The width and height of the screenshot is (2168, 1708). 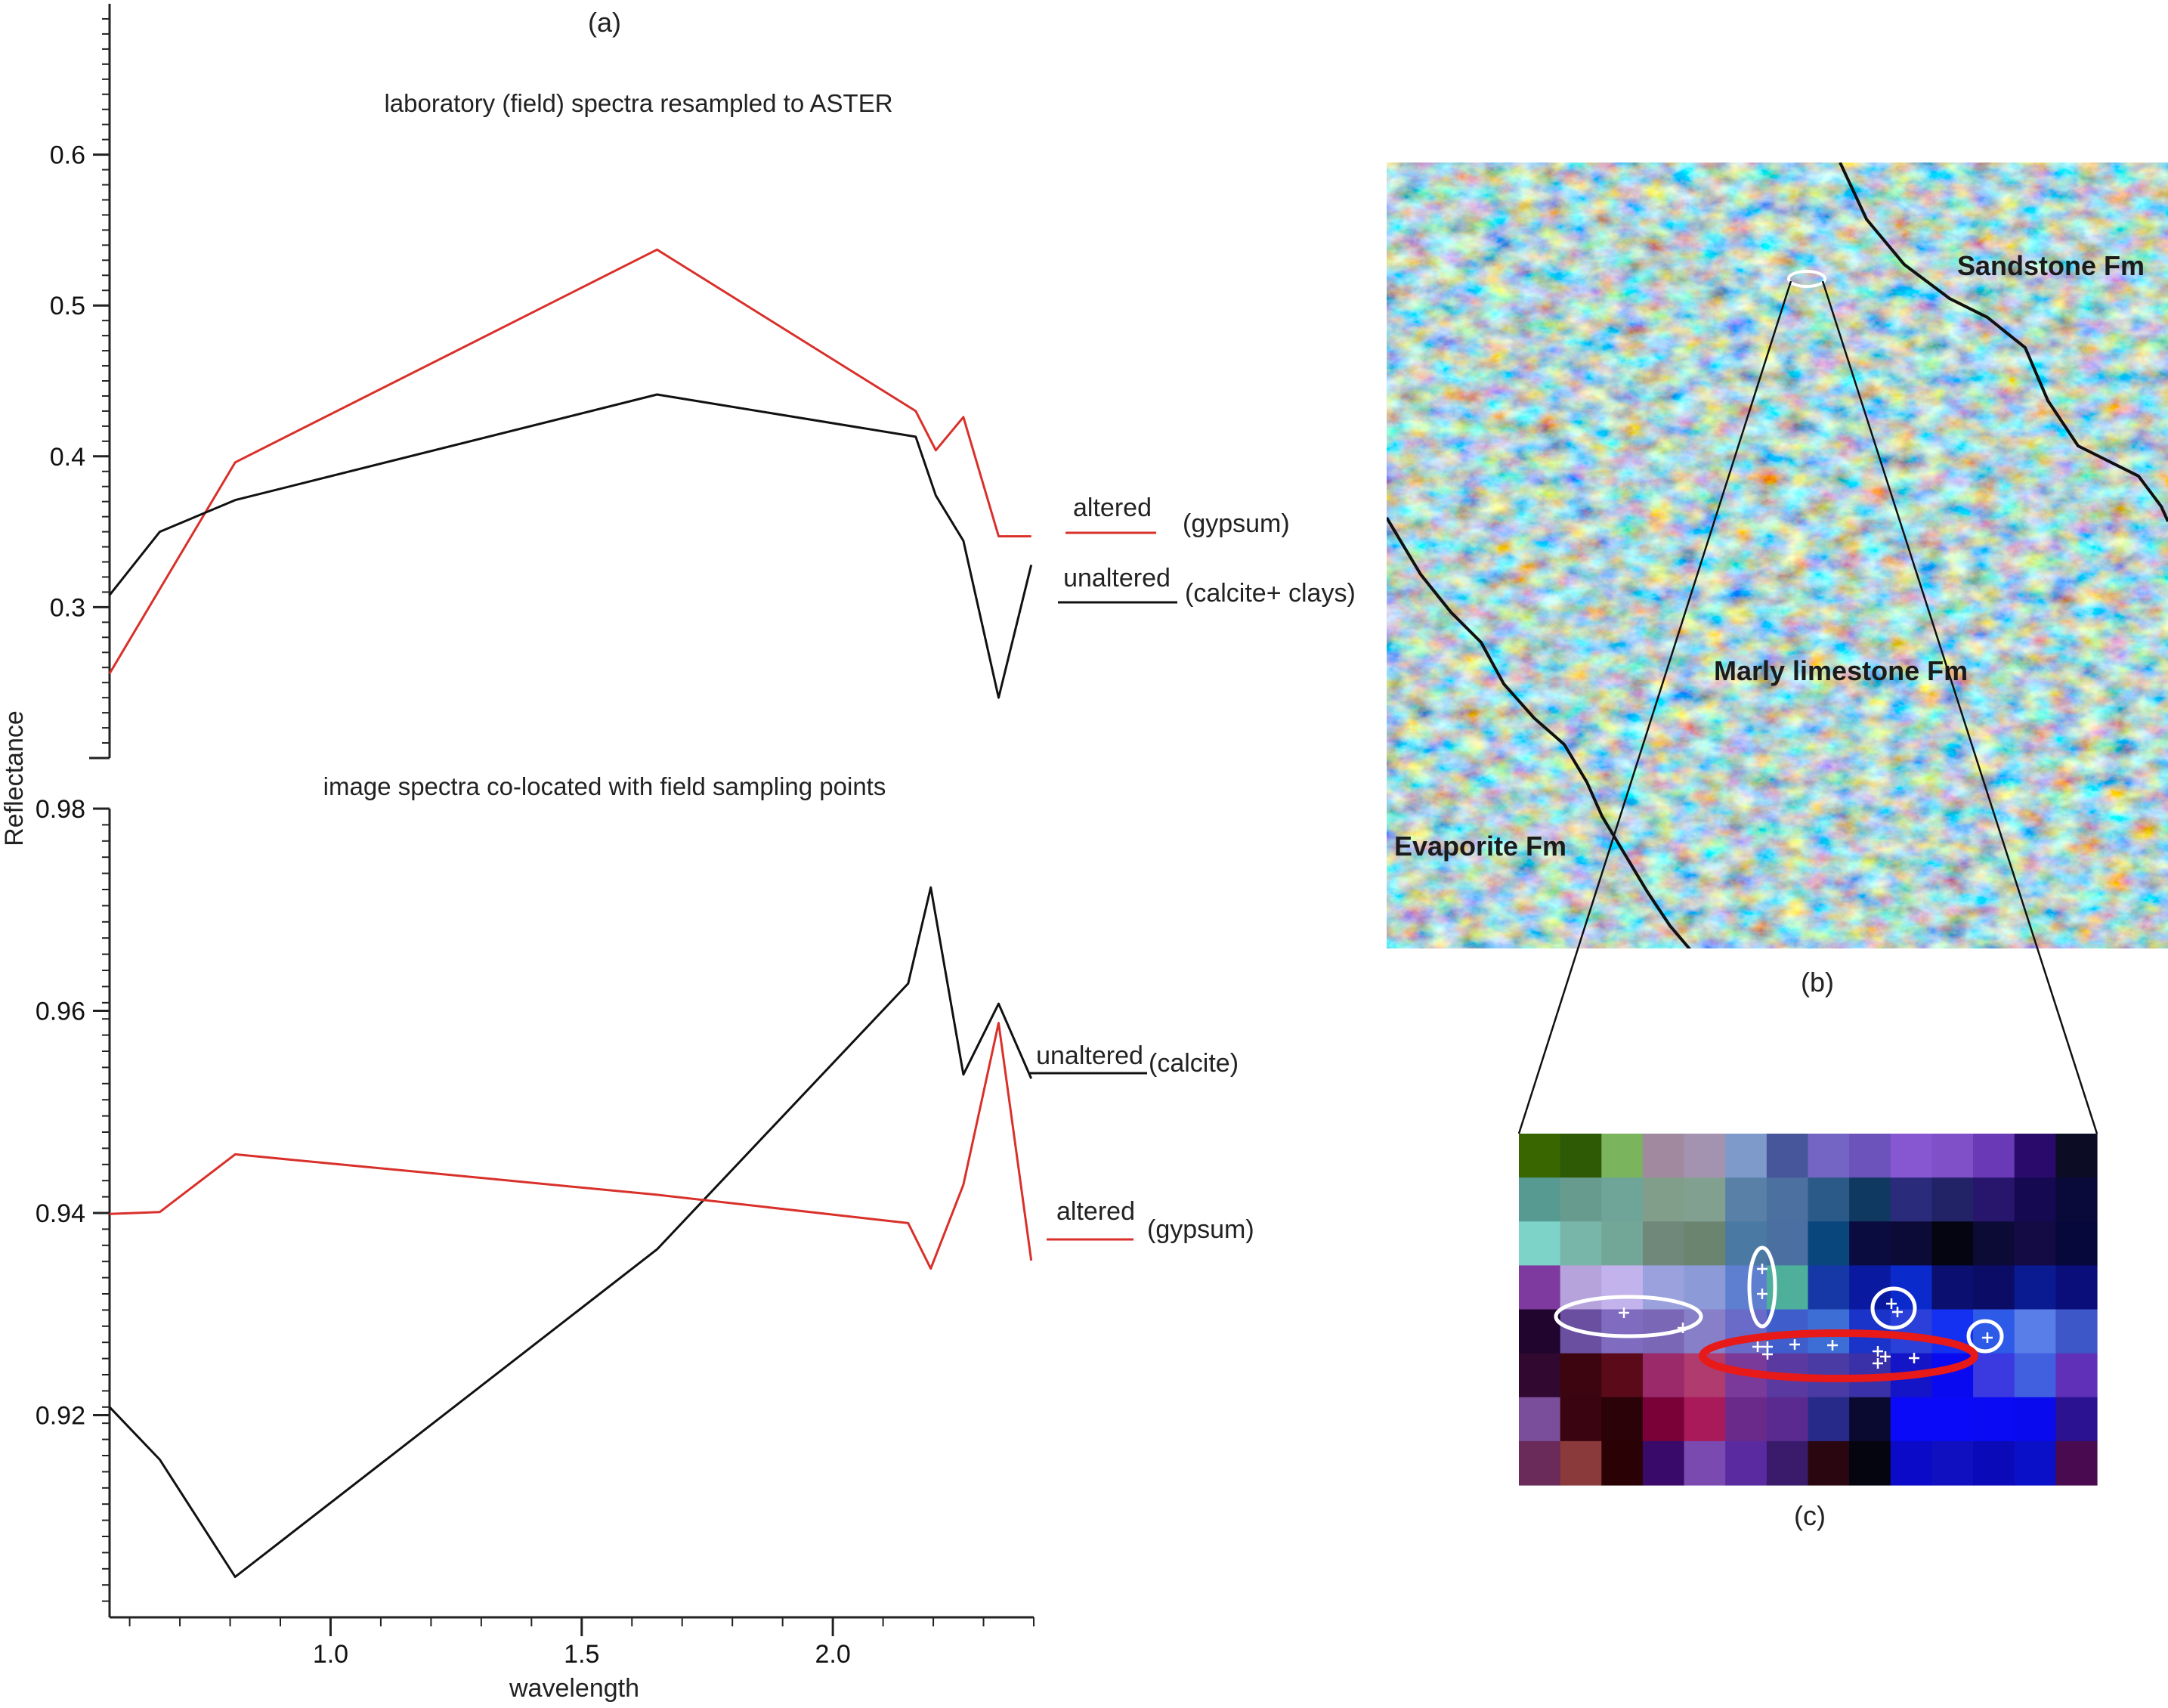 I want to click on grid-circle-white-mid, so click(x=1893, y=1308).